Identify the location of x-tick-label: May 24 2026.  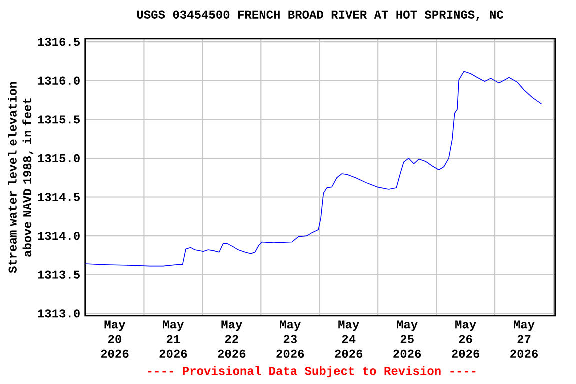
(349, 339).